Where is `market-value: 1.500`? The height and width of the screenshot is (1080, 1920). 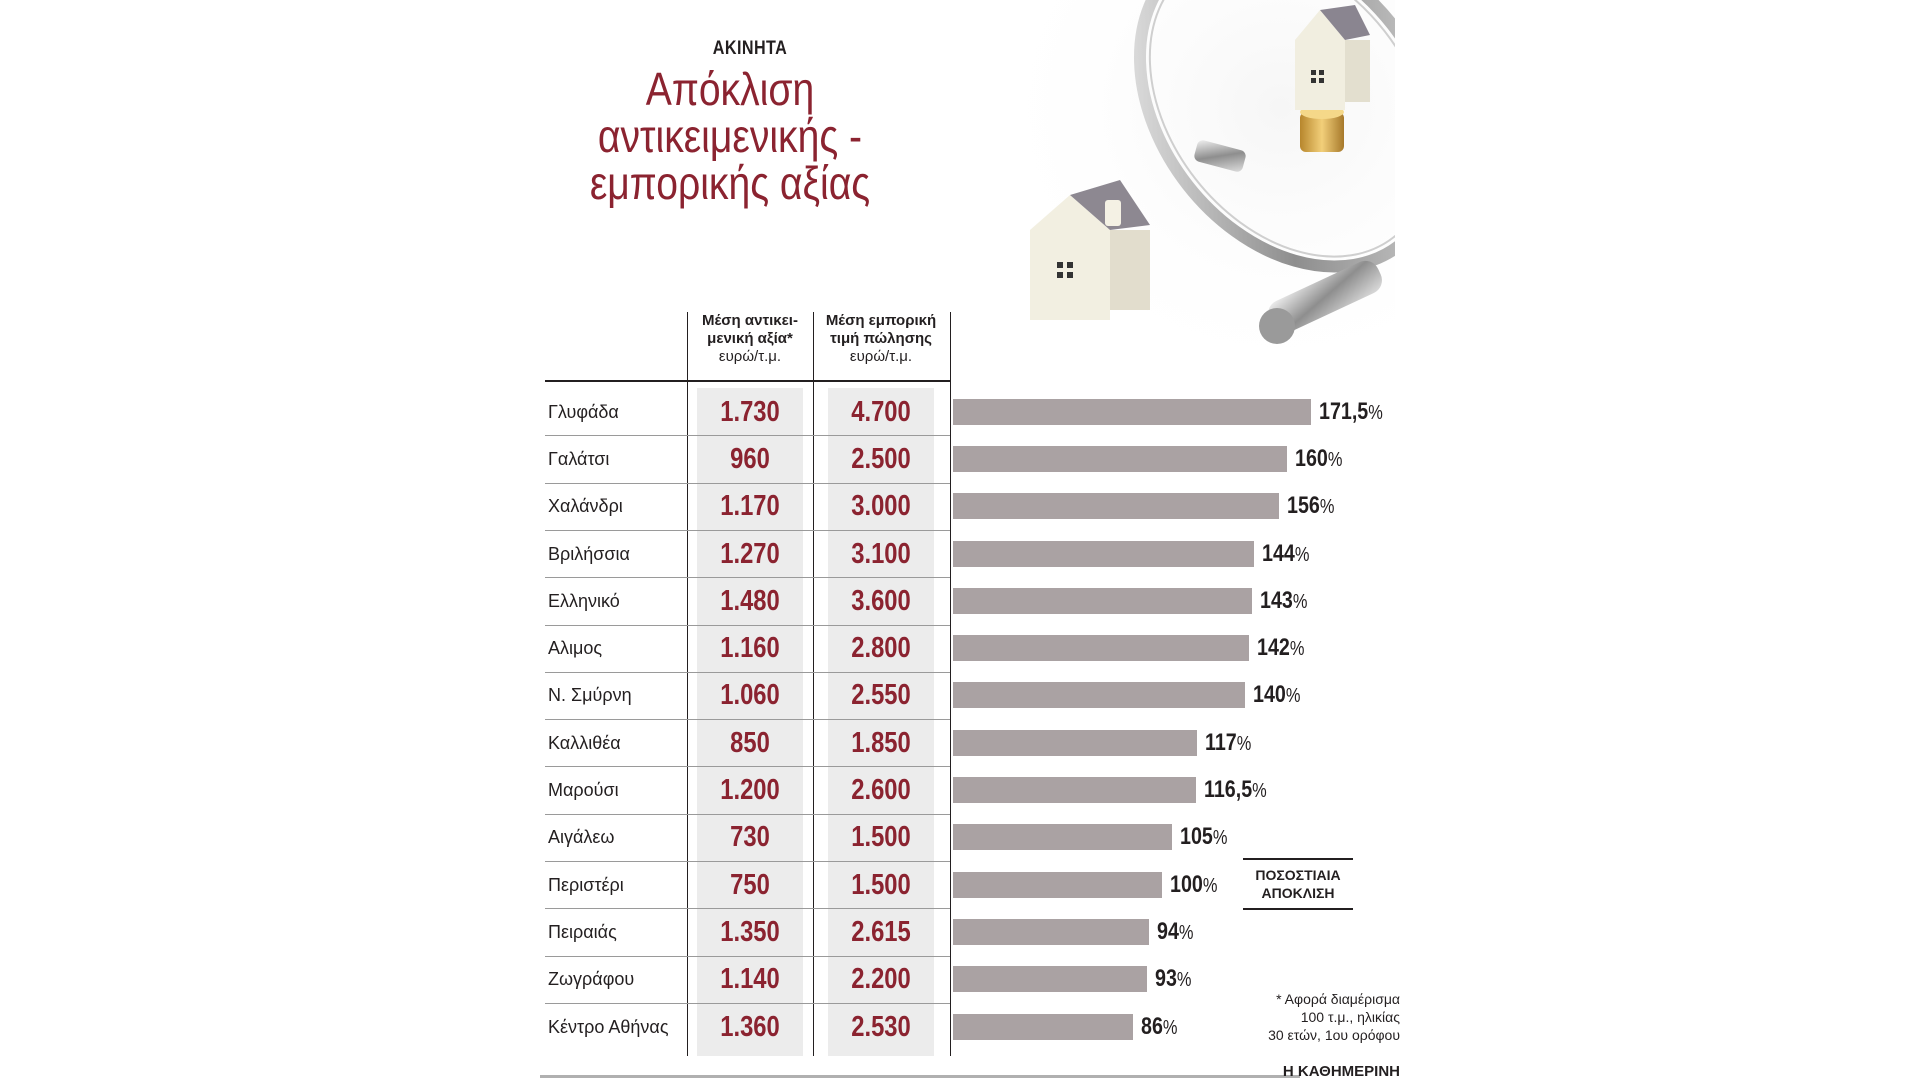 market-value: 1.500 is located at coordinates (881, 837).